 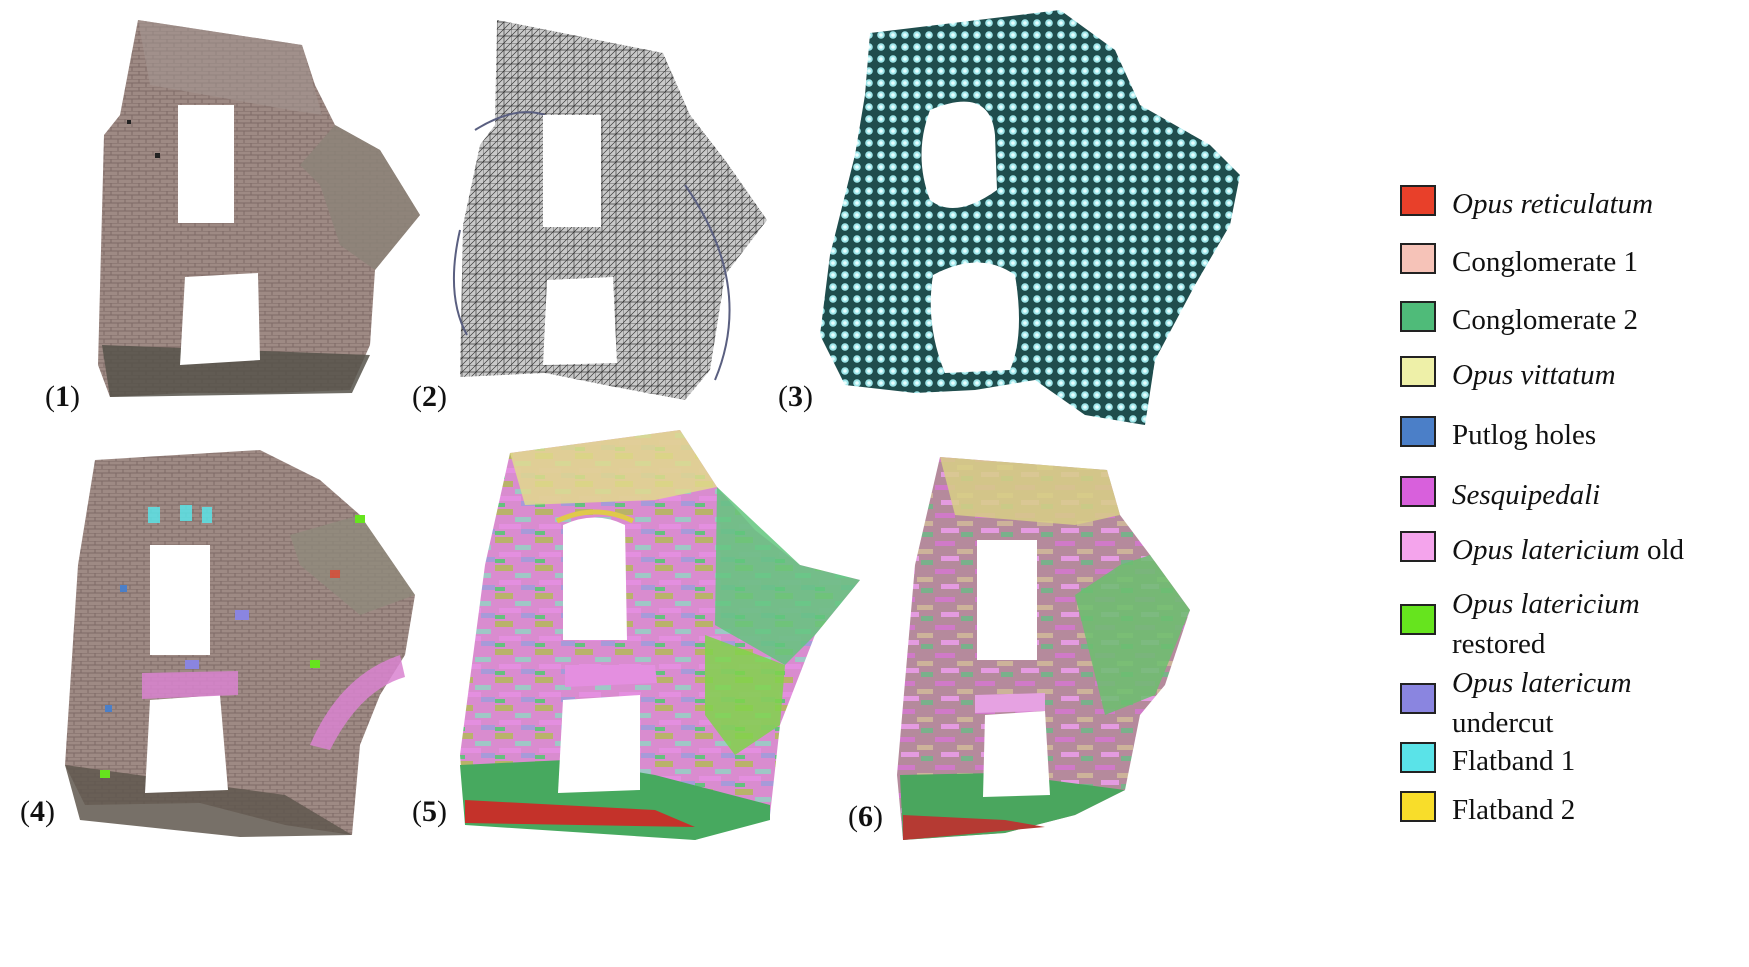 What do you see at coordinates (609, 210) in the screenshot?
I see `mesh-illustration` at bounding box center [609, 210].